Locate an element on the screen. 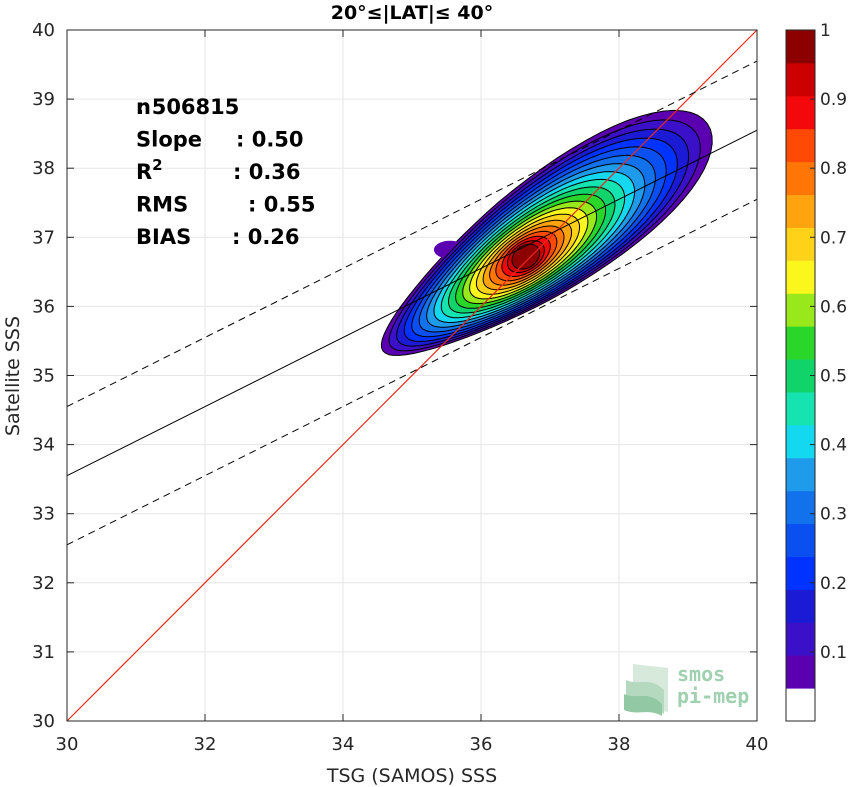  stat-value: : 0.55 is located at coordinates (282, 205).